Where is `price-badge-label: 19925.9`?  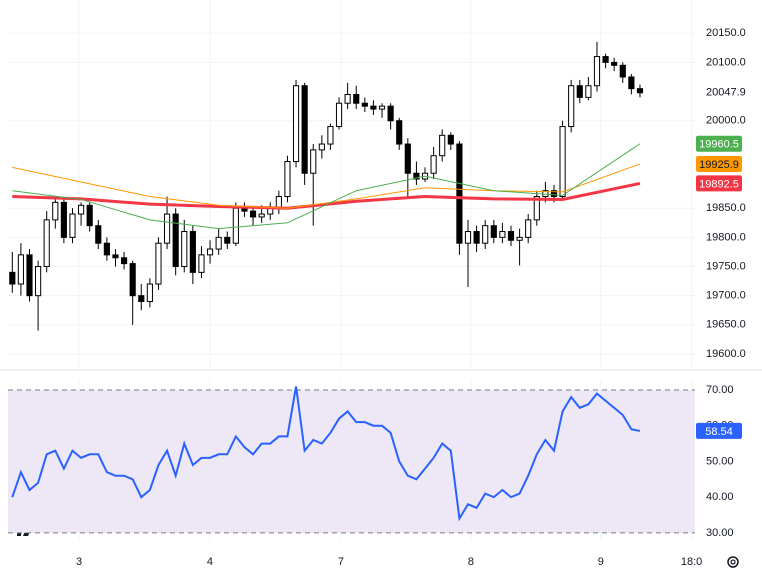 price-badge-label: 19925.9 is located at coordinates (719, 165).